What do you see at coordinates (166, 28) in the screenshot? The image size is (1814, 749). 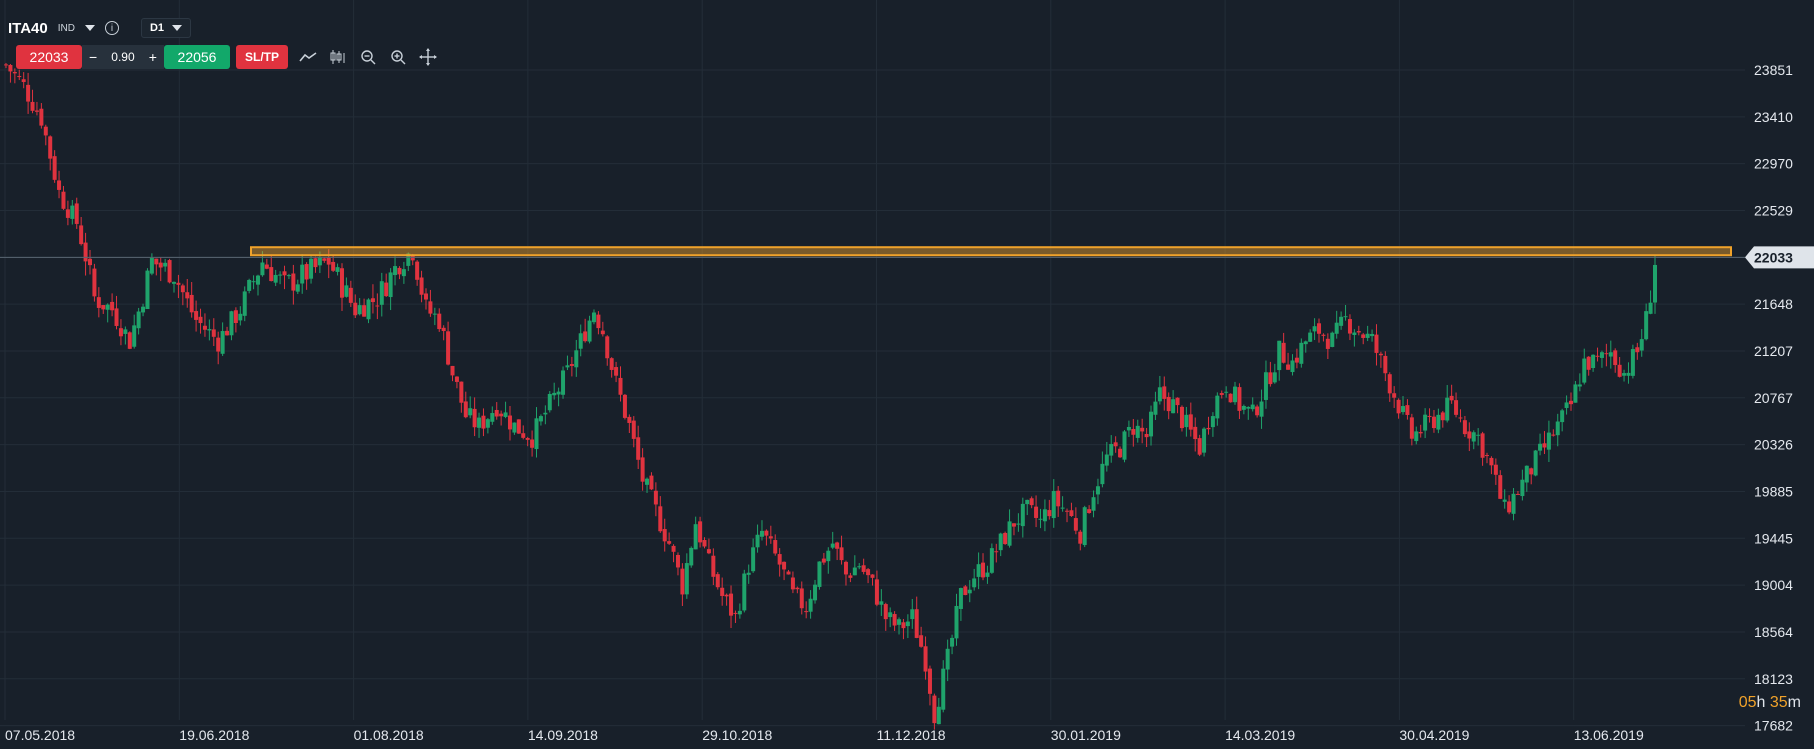 I see `timeframe-select: D1` at bounding box center [166, 28].